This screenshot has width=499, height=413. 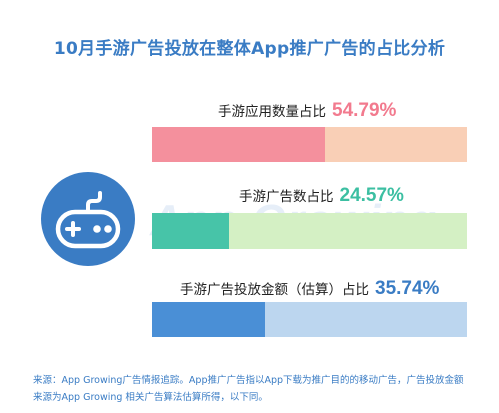 What do you see at coordinates (407, 288) in the screenshot?
I see `value-label: 35.74%` at bounding box center [407, 288].